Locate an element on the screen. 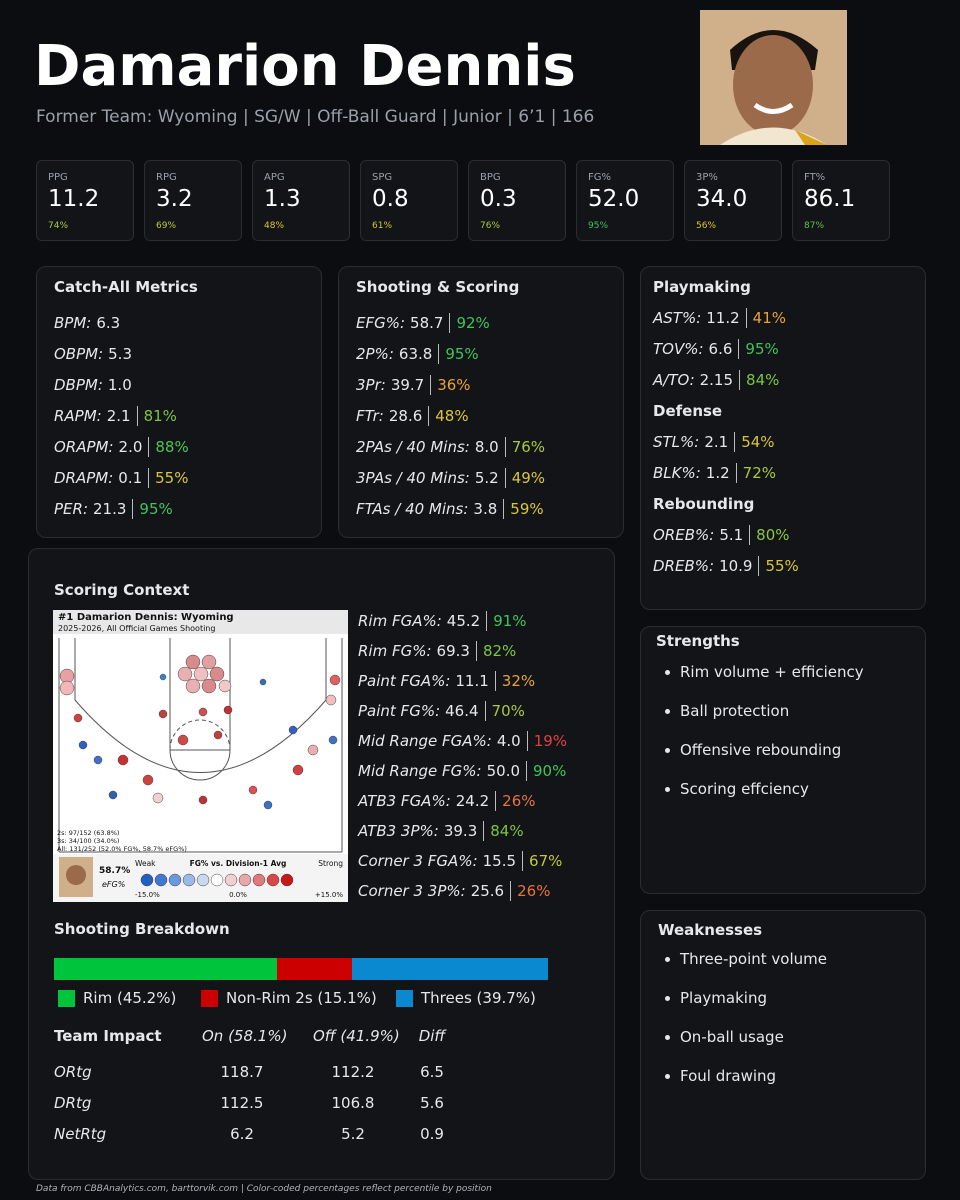  metric-percentile: 59% is located at coordinates (523, 509).